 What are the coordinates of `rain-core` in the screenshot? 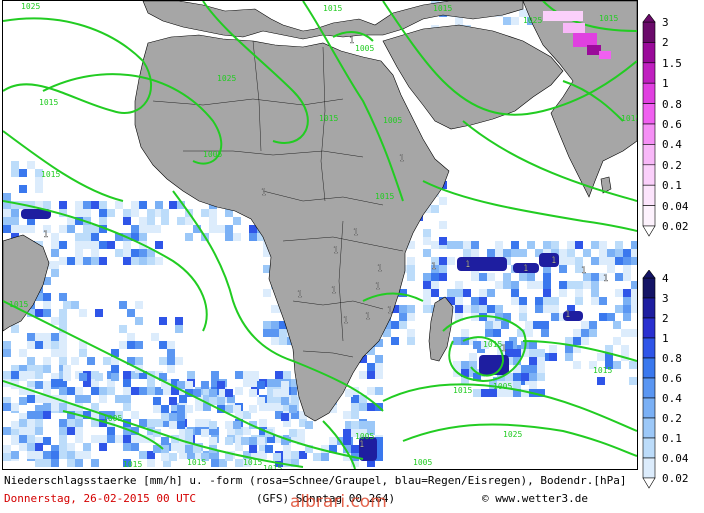 It's located at (549, 260).